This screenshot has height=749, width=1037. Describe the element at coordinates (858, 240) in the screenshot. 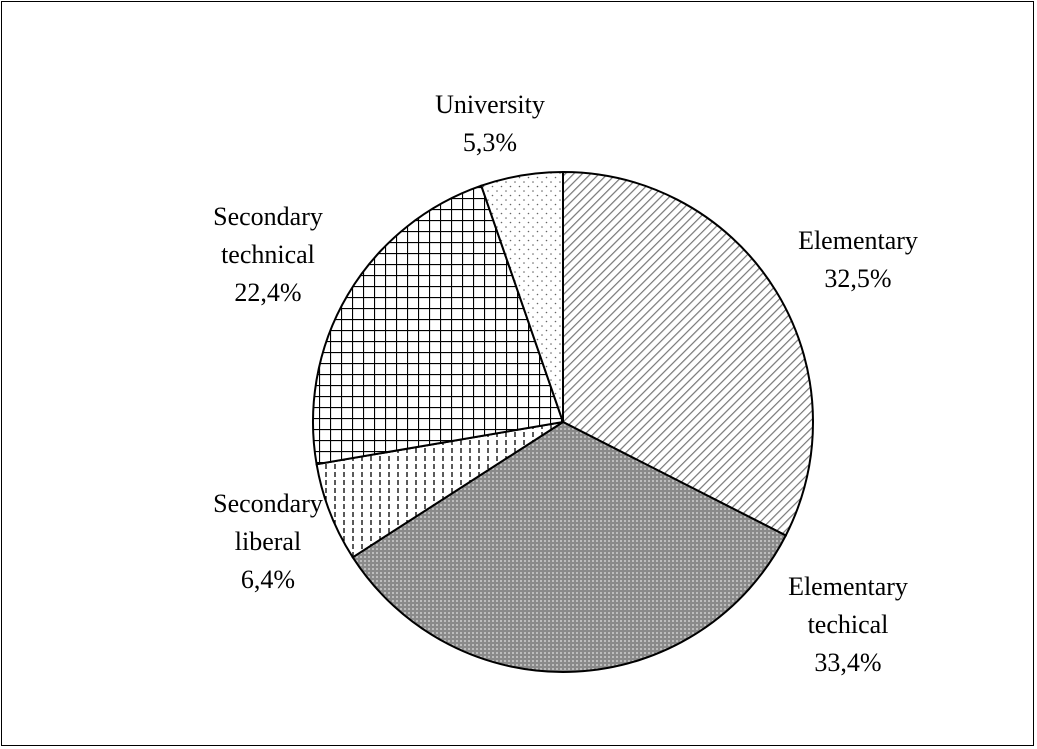

I see `slice-label: Elementary` at that location.